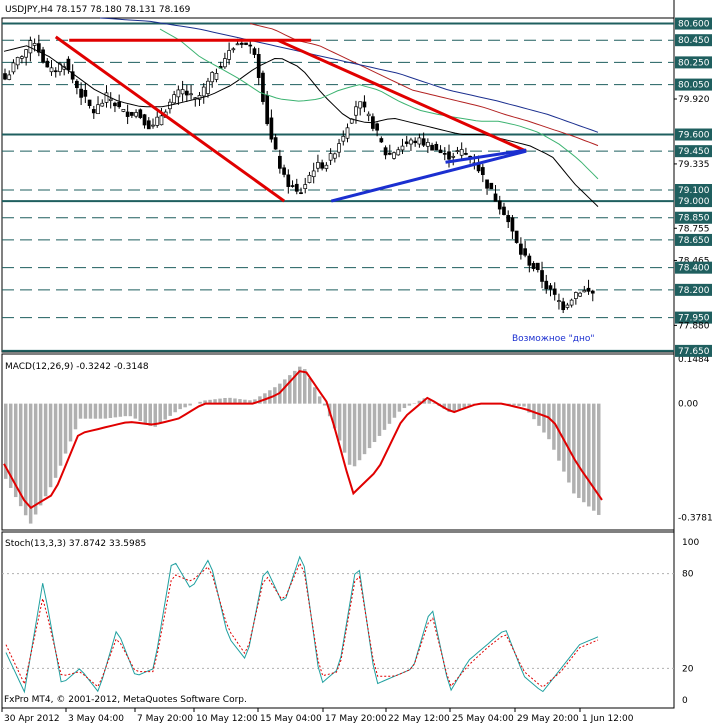 The height and width of the screenshot is (724, 712). Describe the element at coordinates (690, 543) in the screenshot. I see `stoch-axis-label: 100` at that location.